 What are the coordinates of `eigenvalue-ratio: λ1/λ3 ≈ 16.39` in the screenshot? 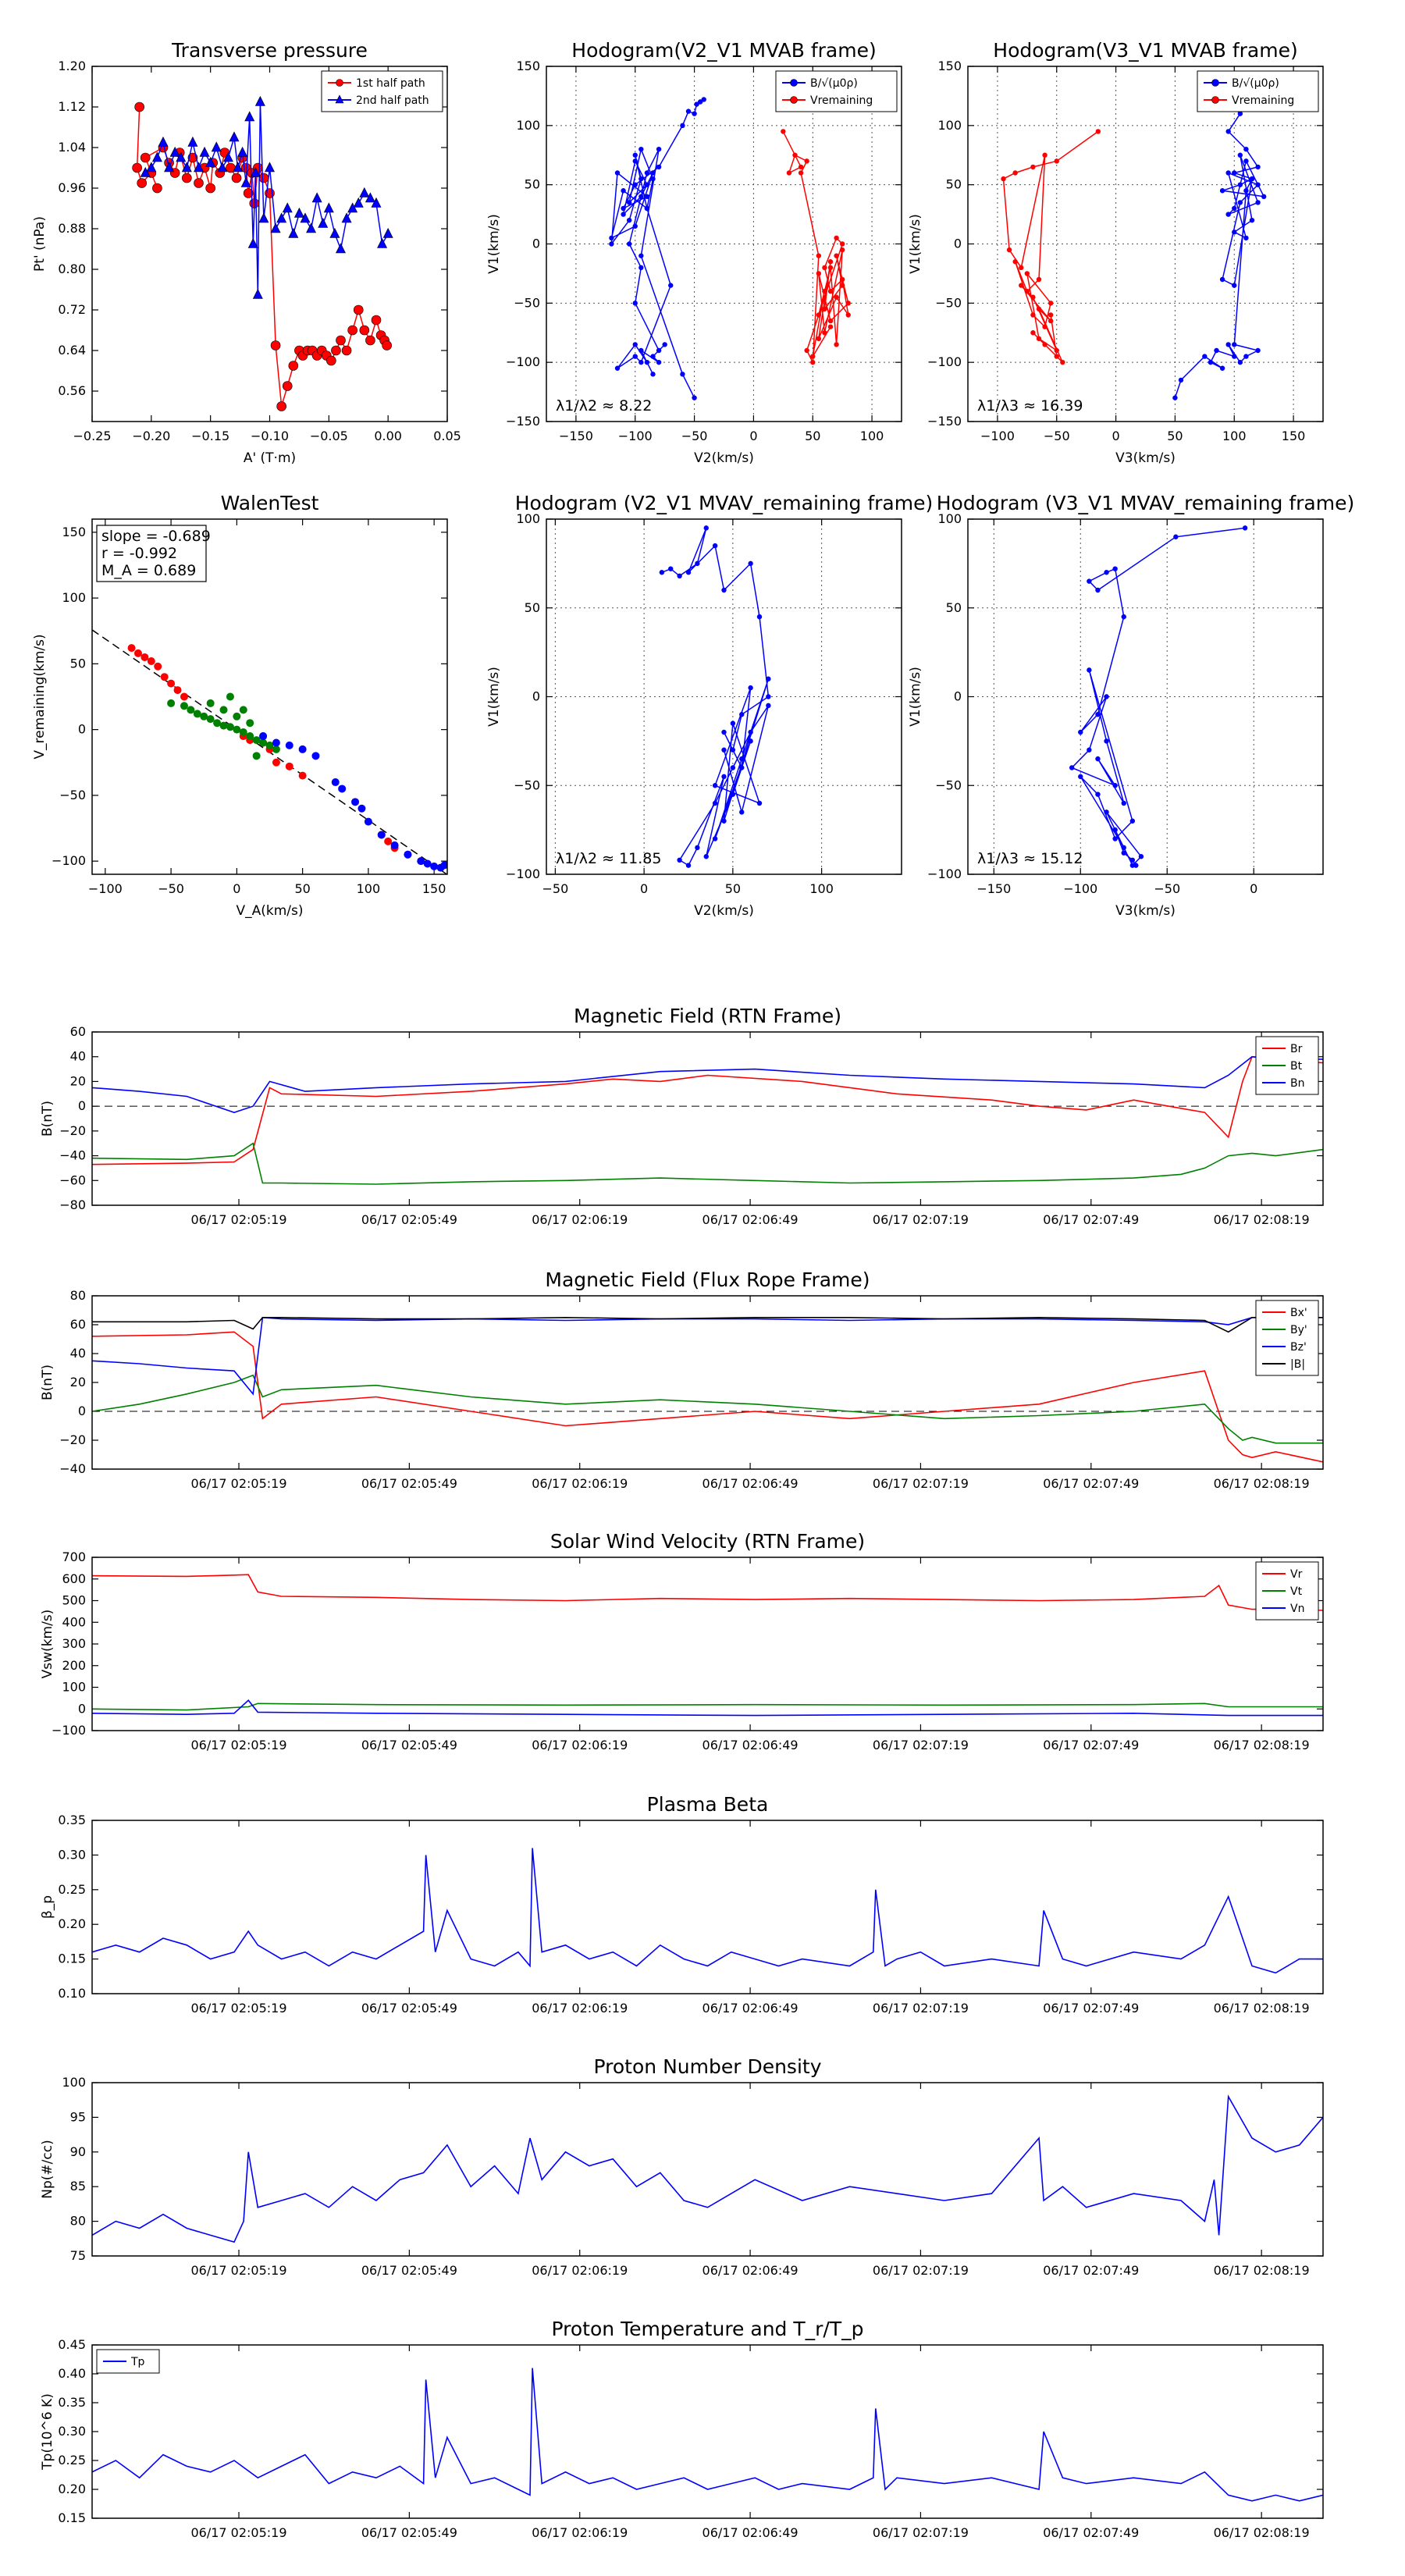 It's located at (1030, 406).